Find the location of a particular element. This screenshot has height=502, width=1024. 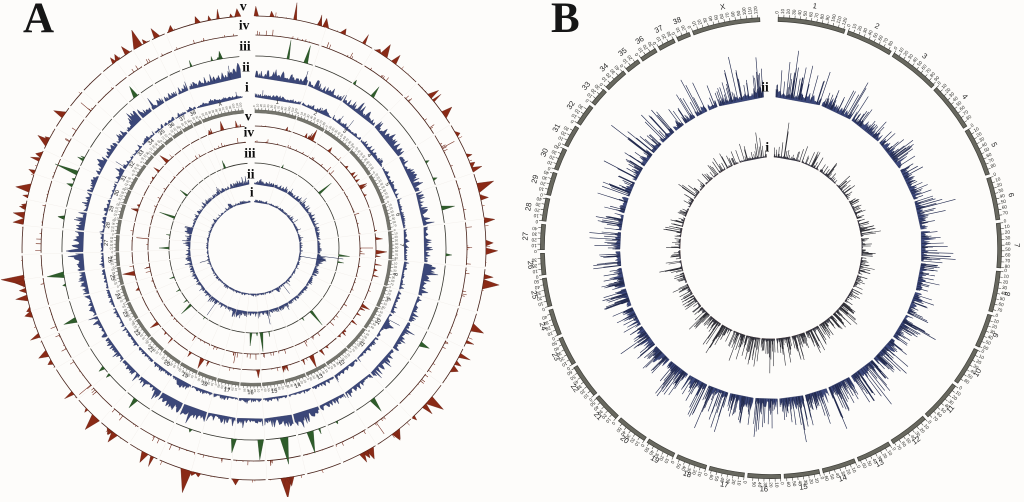

svg-text: v is located at coordinates (248, 116).